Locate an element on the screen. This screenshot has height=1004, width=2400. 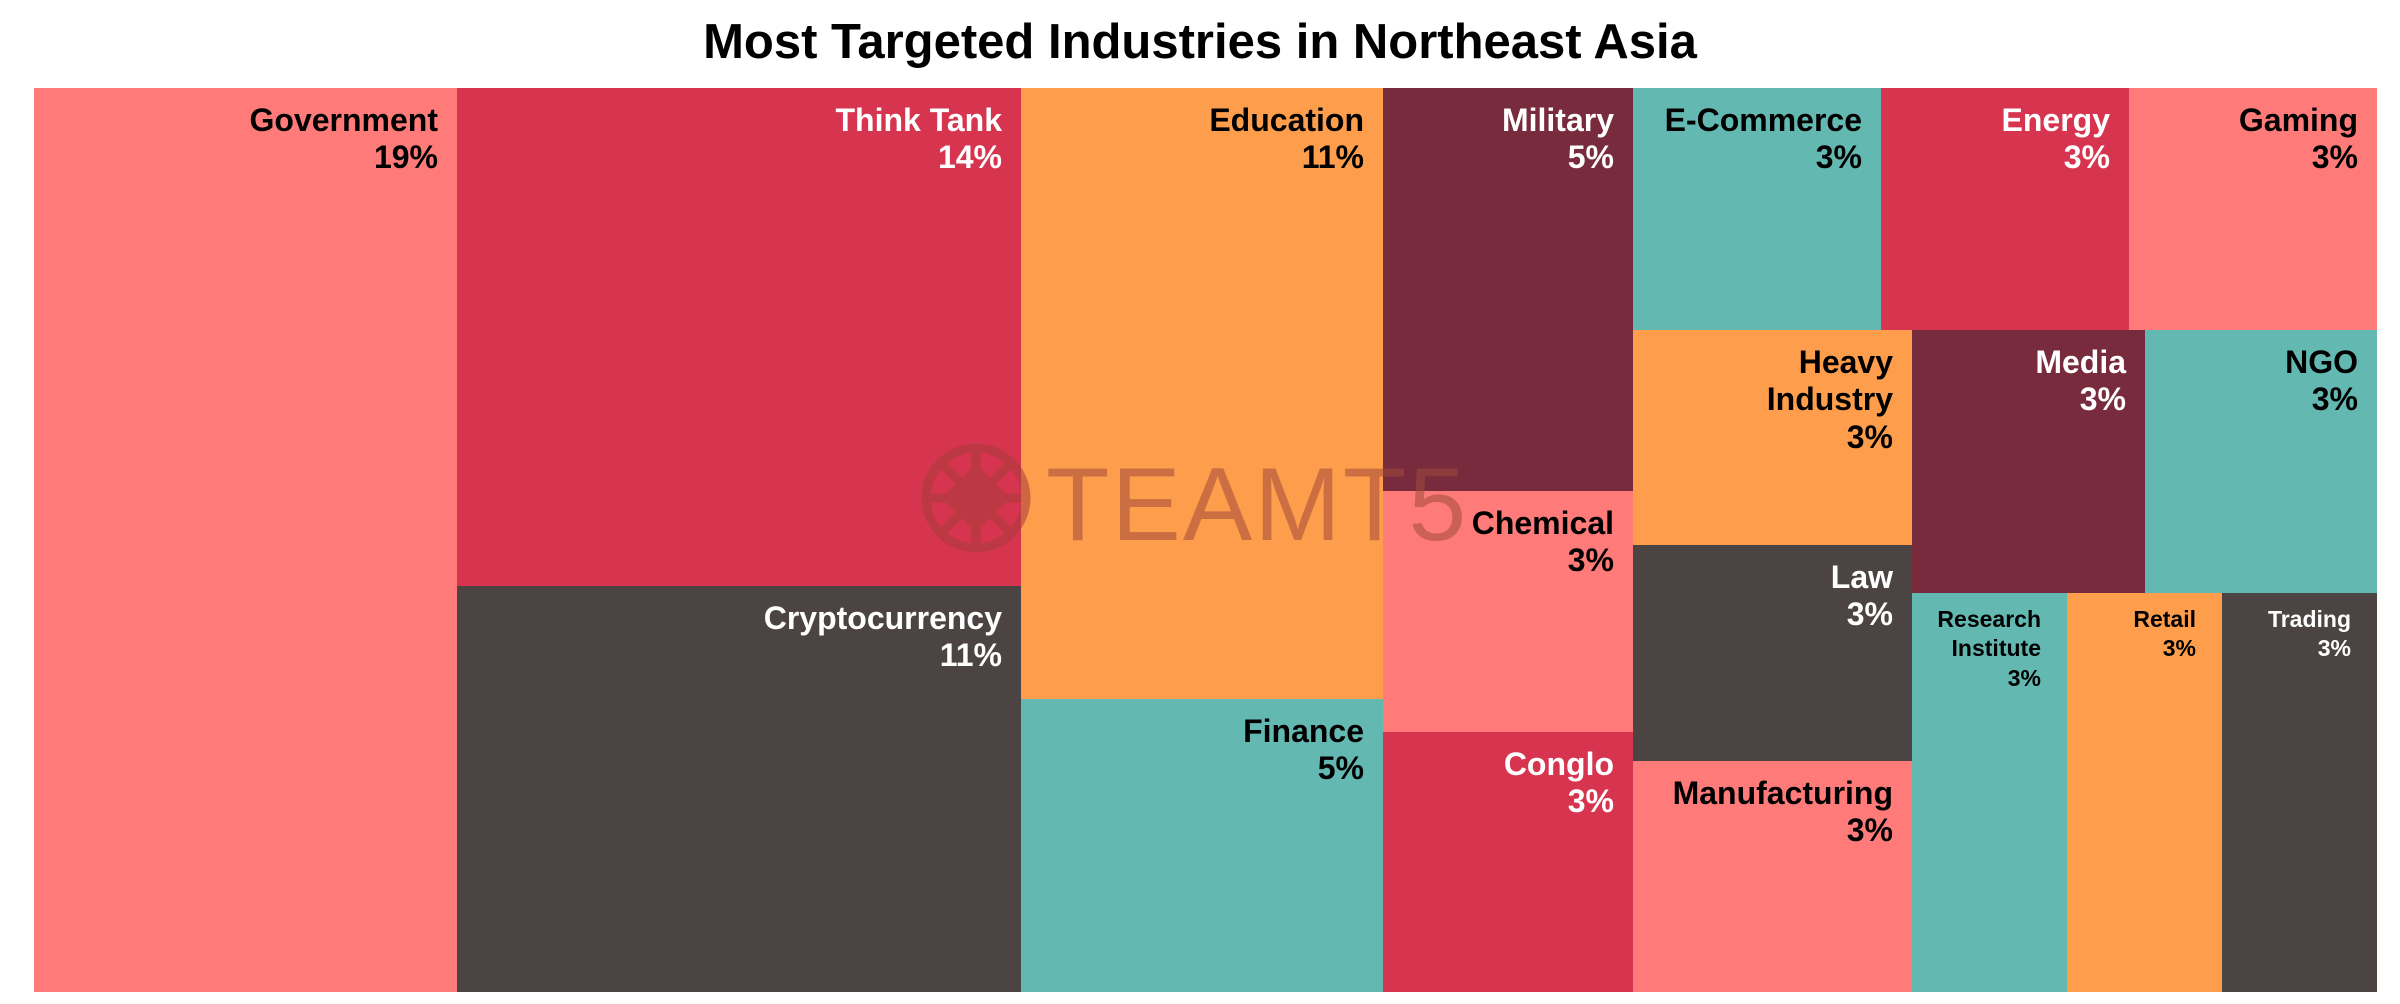
treemap-label: Conglo 3% is located at coordinates (1559, 783).